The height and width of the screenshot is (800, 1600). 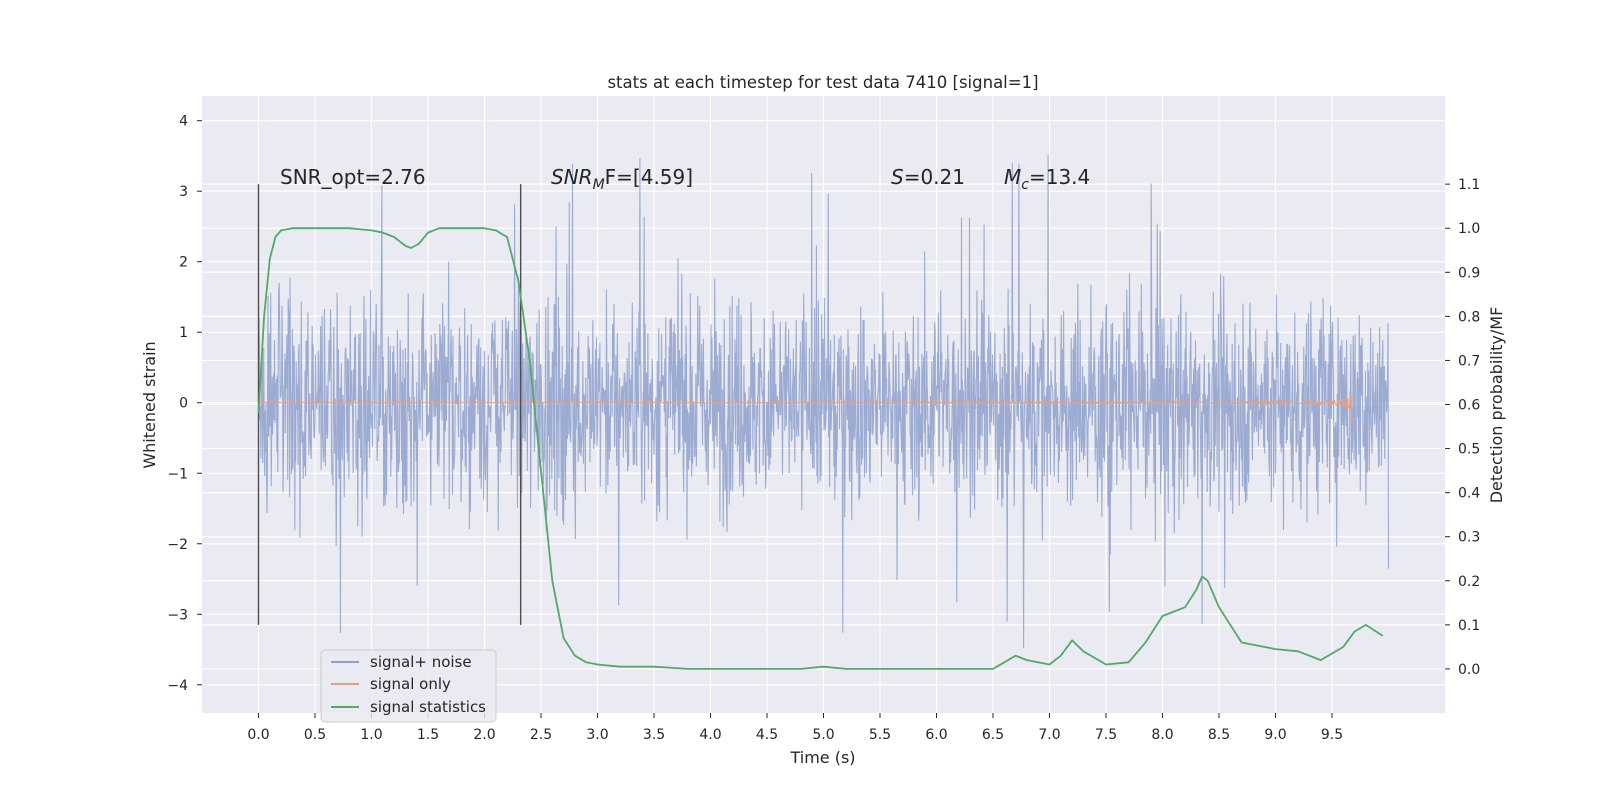 What do you see at coordinates (183, 192) in the screenshot?
I see `y-tick-label: 3` at bounding box center [183, 192].